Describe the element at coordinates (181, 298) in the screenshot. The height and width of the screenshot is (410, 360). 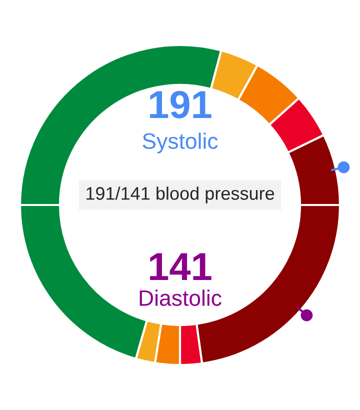
I see `text: Diastolic` at that location.